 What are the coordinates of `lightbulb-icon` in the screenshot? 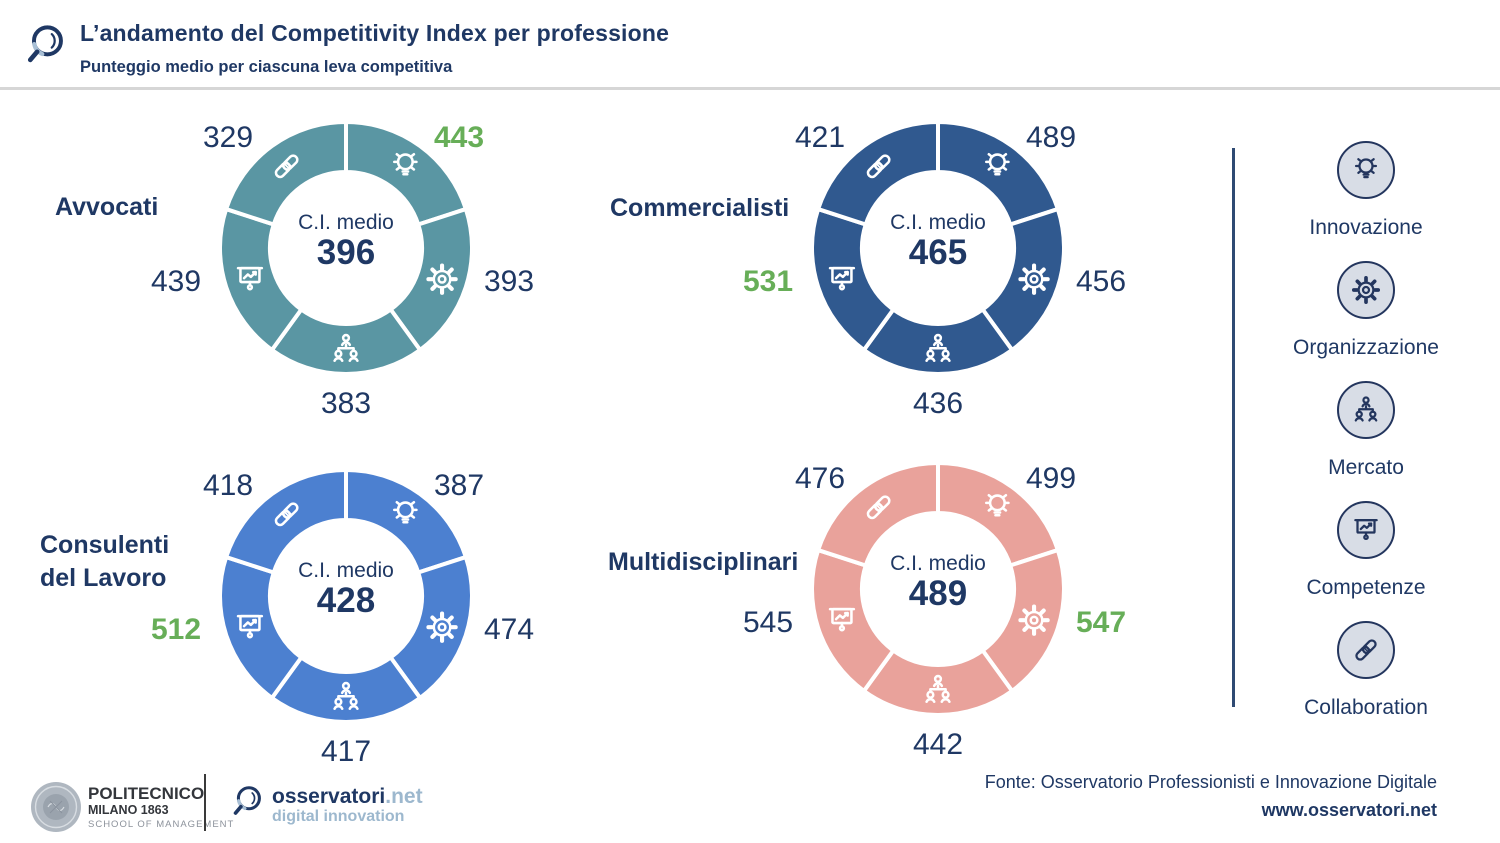 It's located at (1366, 168).